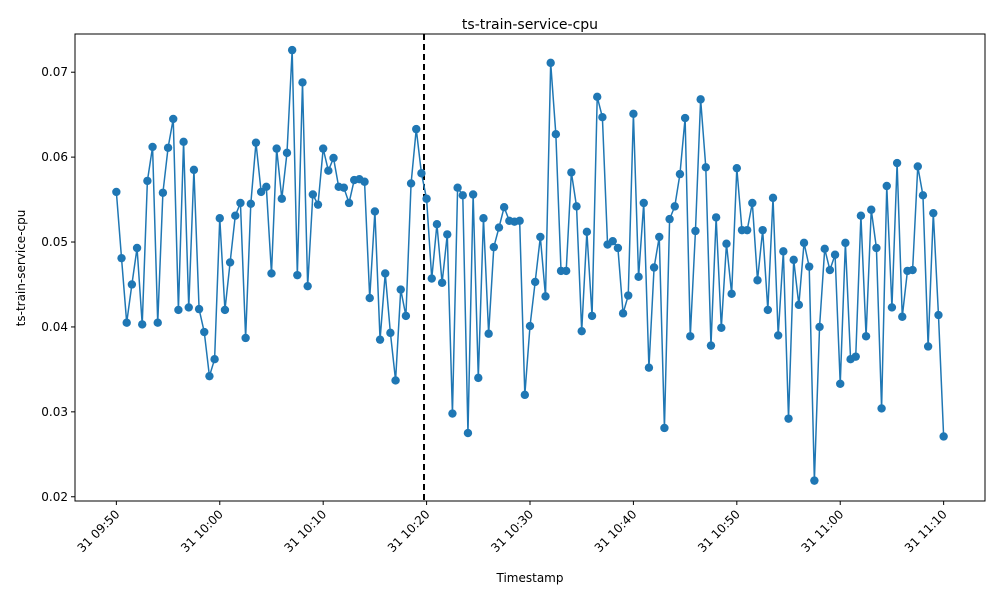 The width and height of the screenshot is (1000, 600). What do you see at coordinates (99, 531) in the screenshot?
I see `x-tick-label: 31 09:50` at bounding box center [99, 531].